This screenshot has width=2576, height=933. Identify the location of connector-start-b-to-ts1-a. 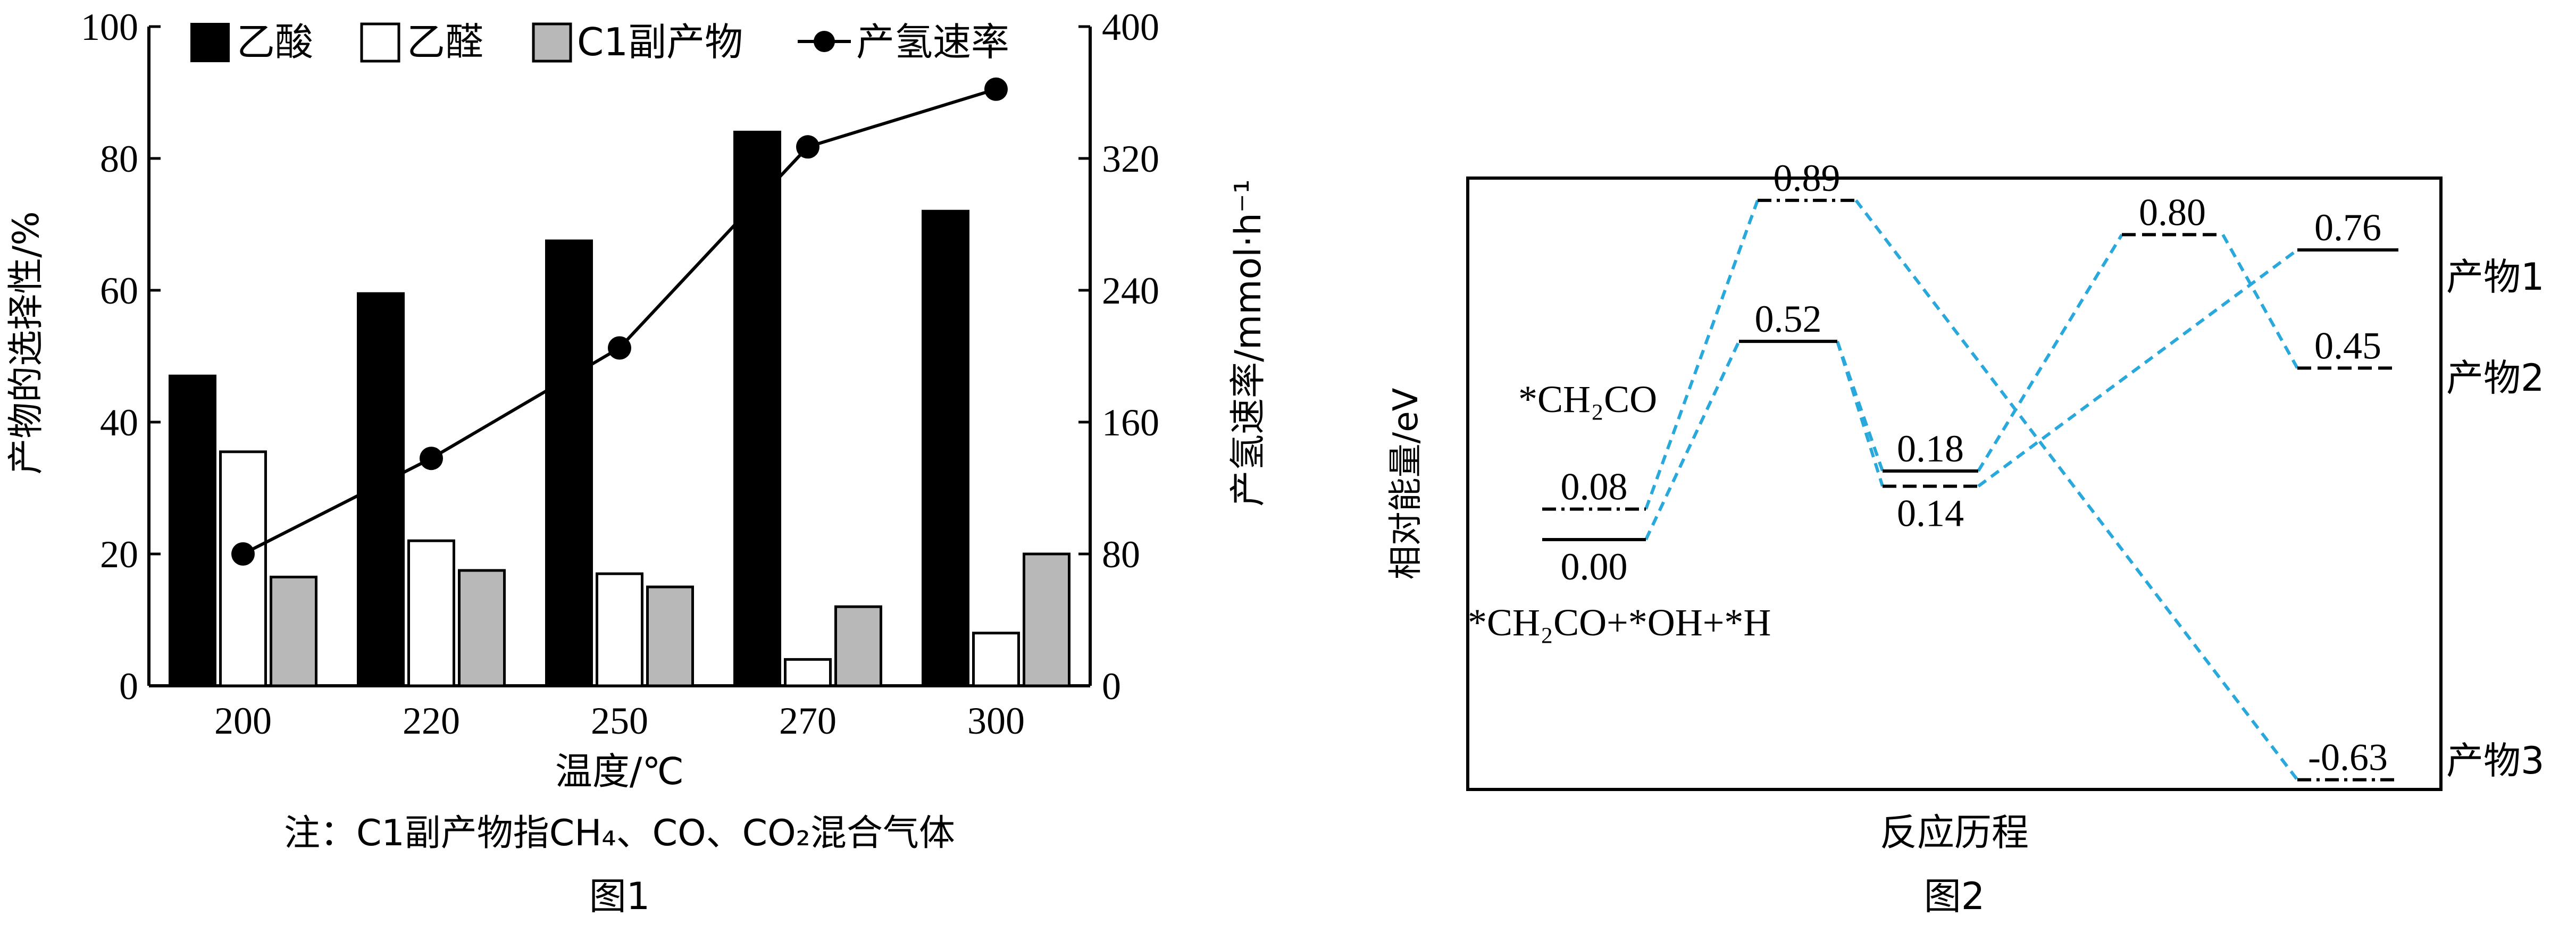
(1701, 354).